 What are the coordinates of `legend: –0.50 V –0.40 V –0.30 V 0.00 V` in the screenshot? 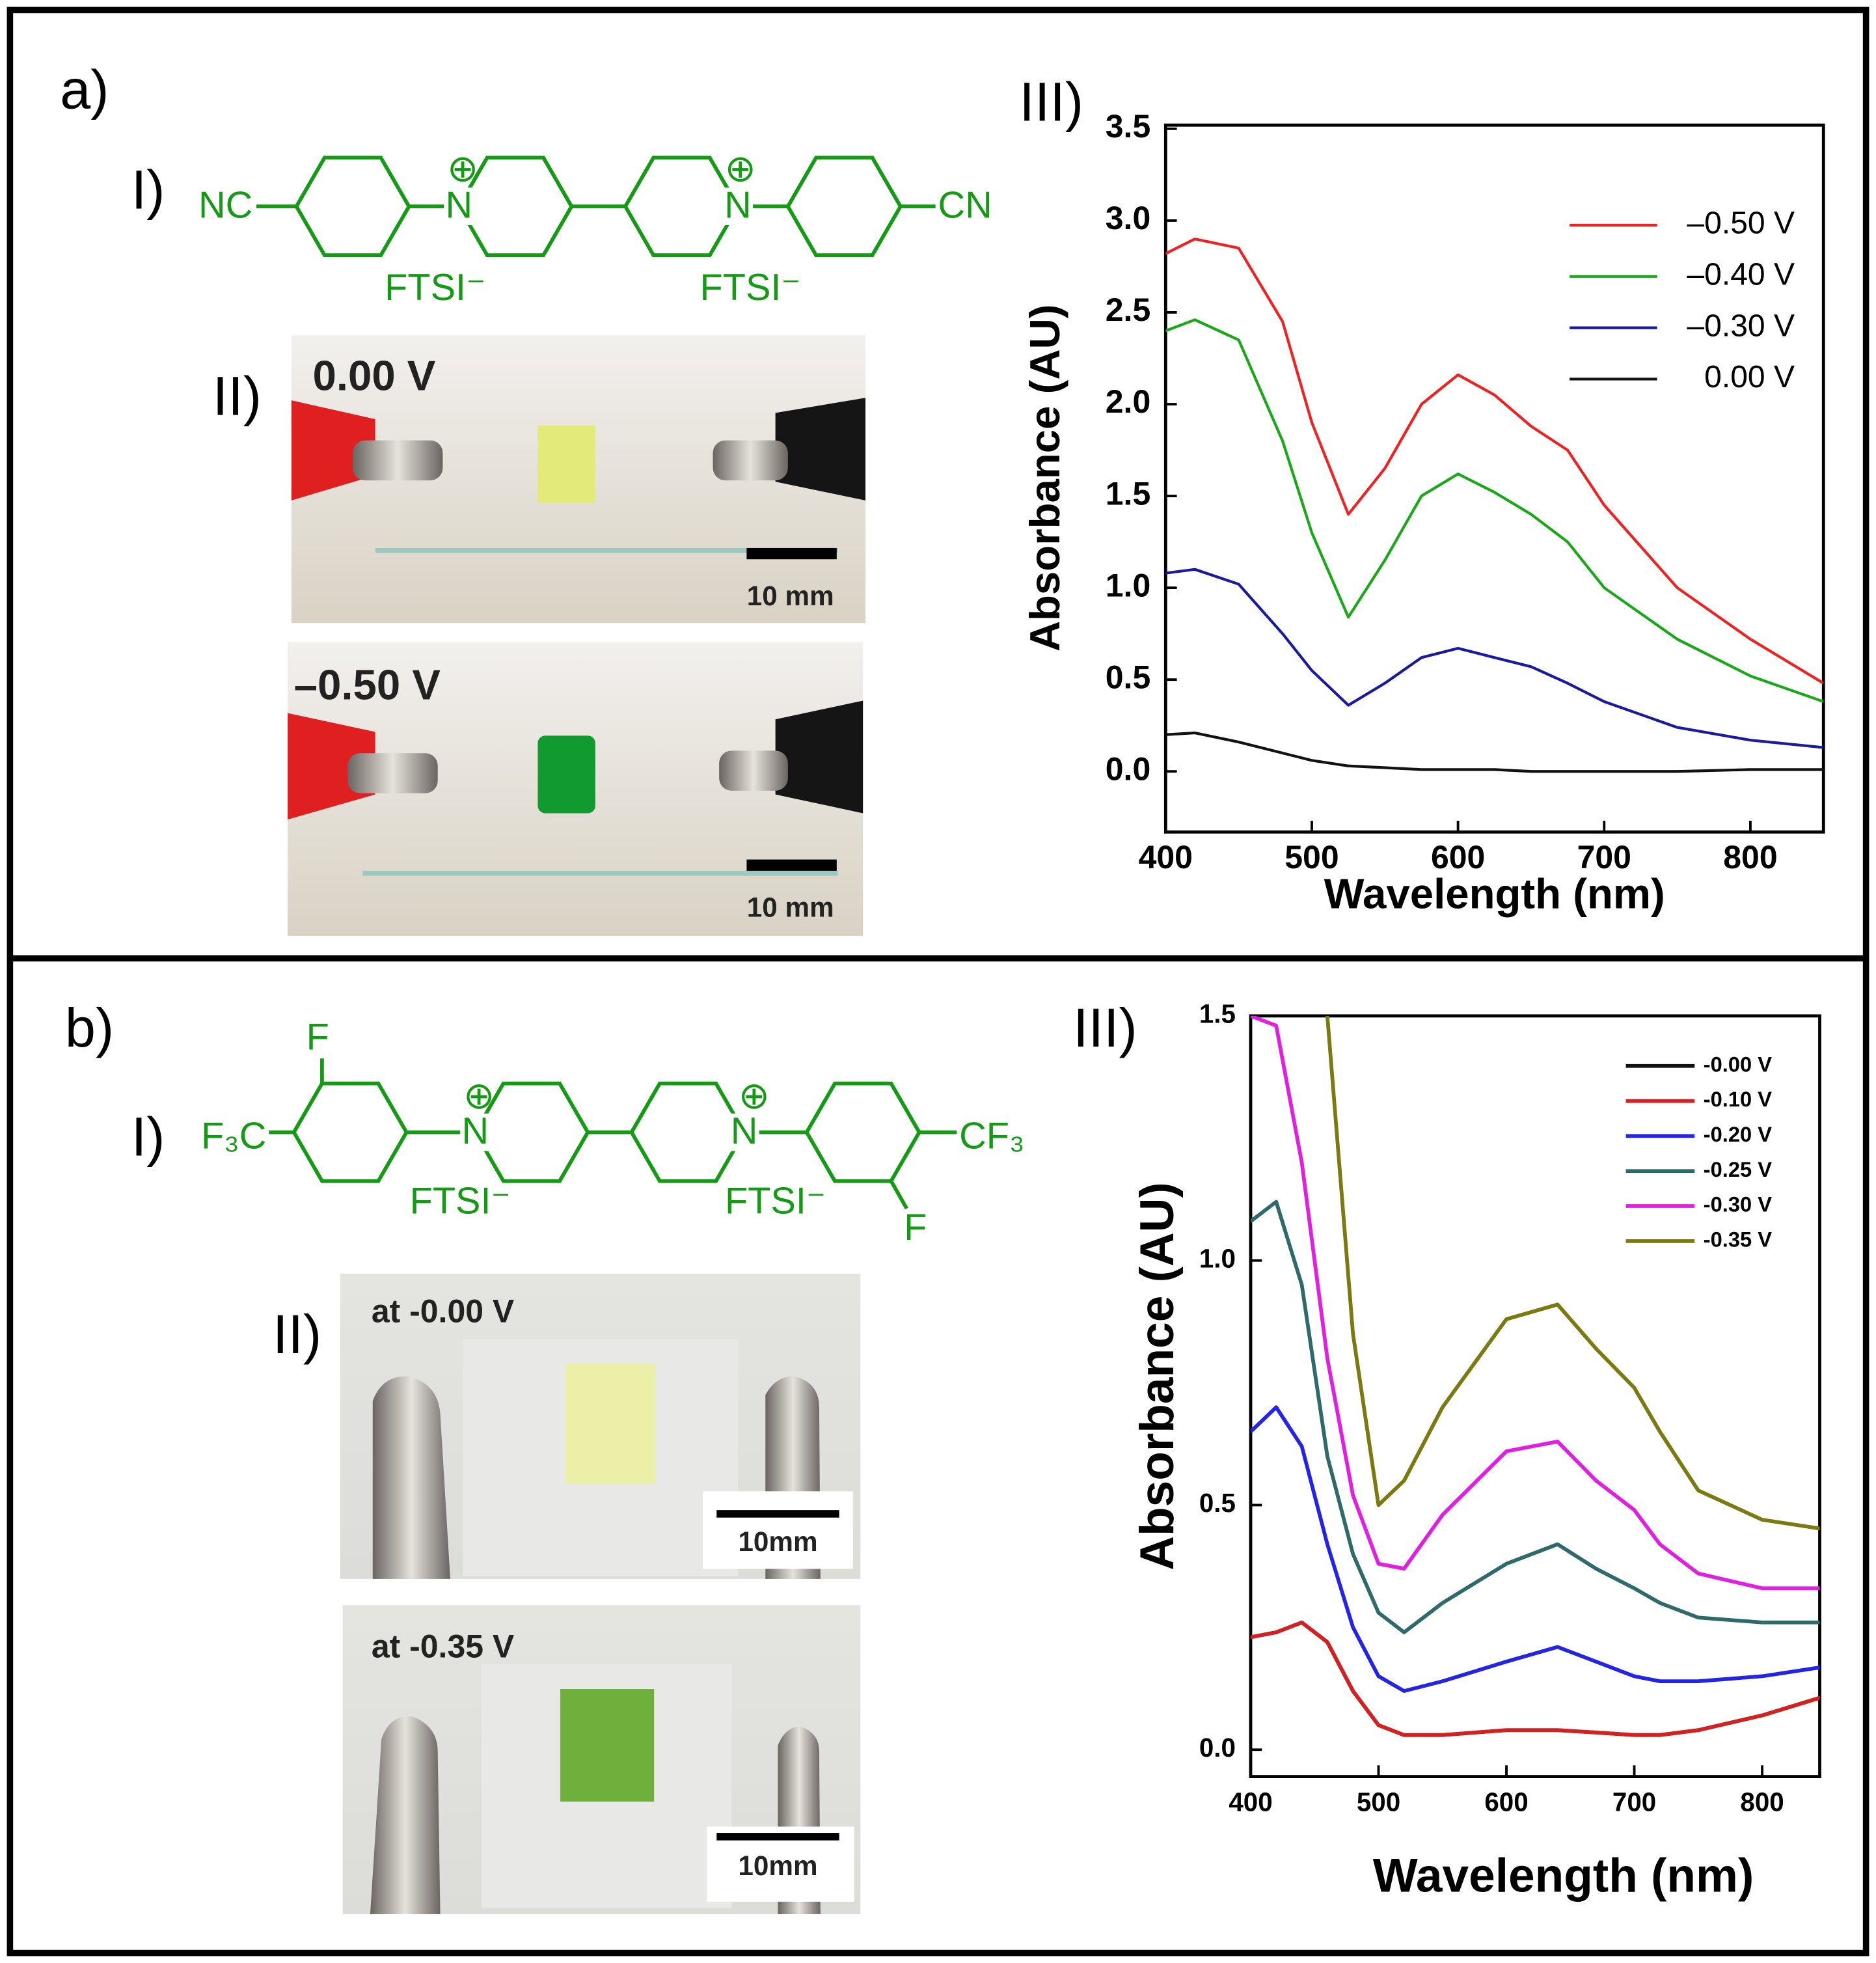 It's located at (1682, 300).